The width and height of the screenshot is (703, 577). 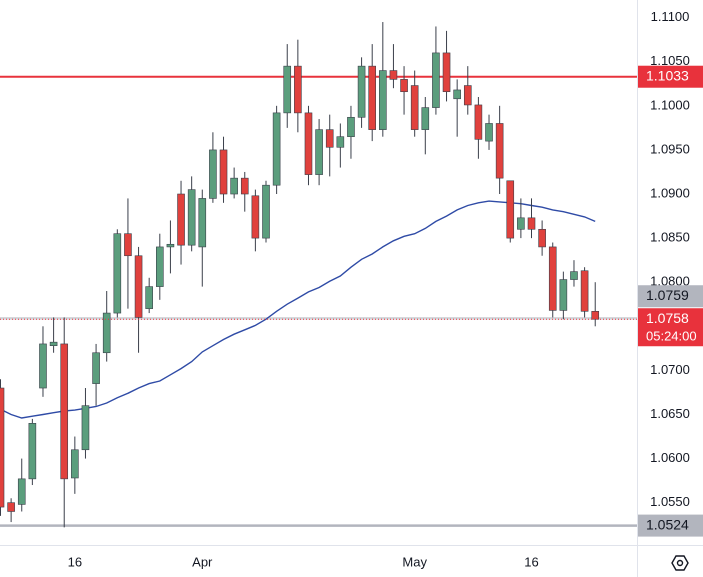 I want to click on y-tick-label: 1.0600, so click(x=670, y=457).